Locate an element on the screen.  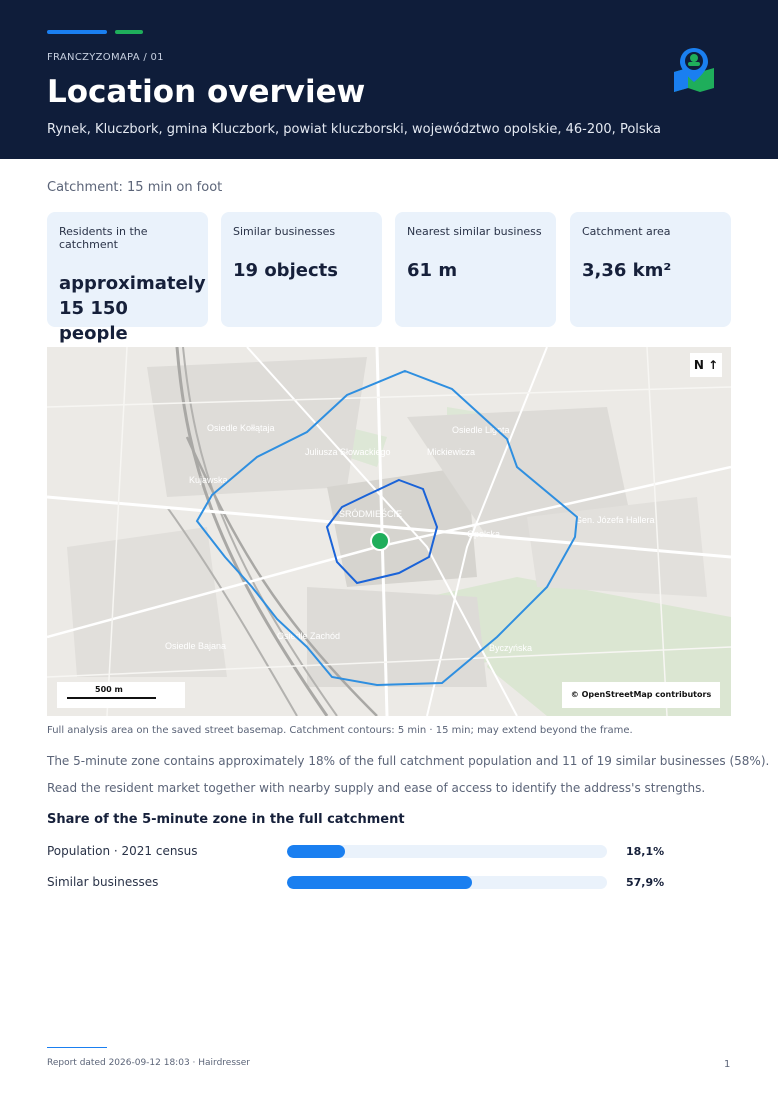
scale-bar: 500 m is located at coordinates (121, 695).